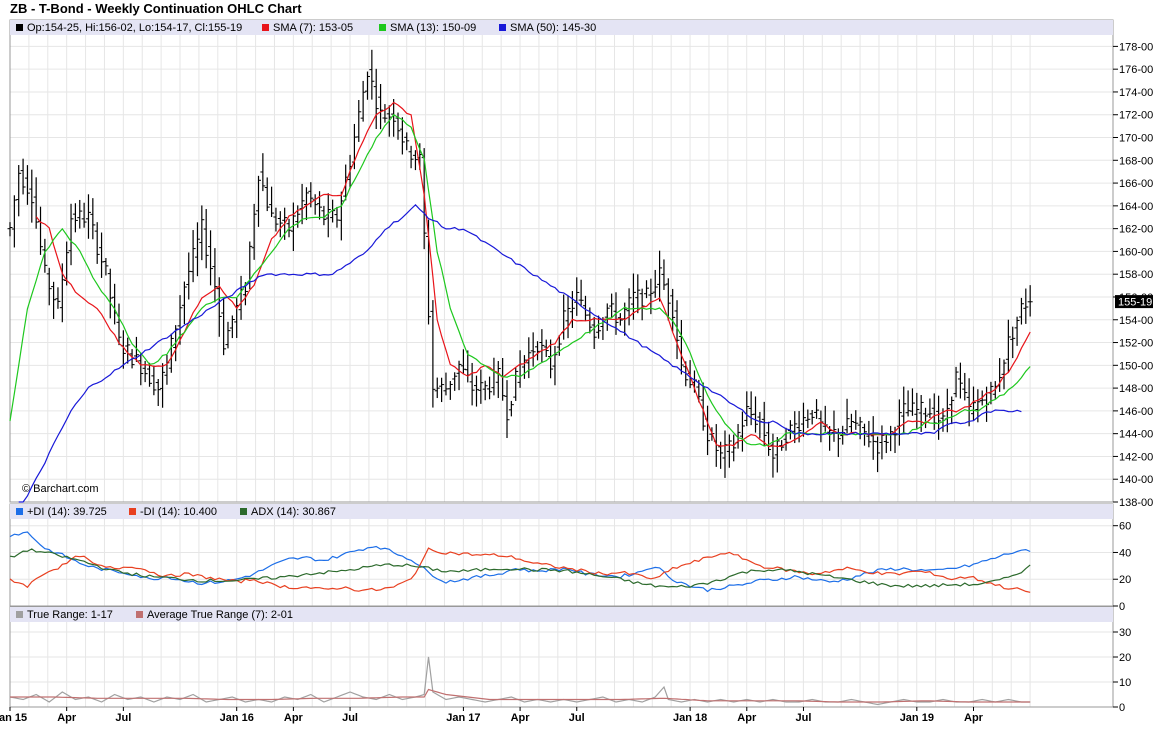  What do you see at coordinates (463, 718) in the screenshot?
I see `x-tick-label: Jan 17` at bounding box center [463, 718].